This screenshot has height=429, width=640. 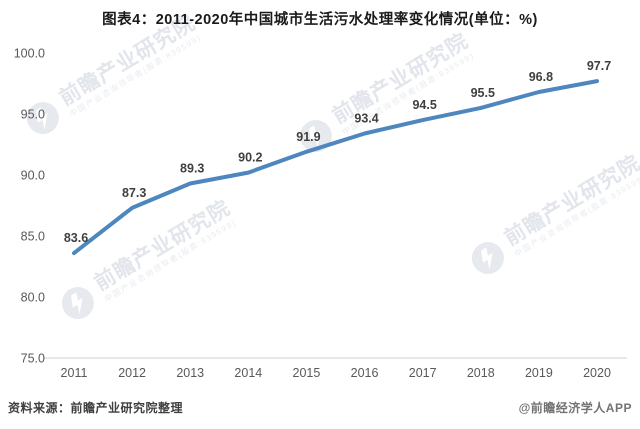 I want to click on app-credit: @前瞻经济学人APP, so click(x=575, y=408).